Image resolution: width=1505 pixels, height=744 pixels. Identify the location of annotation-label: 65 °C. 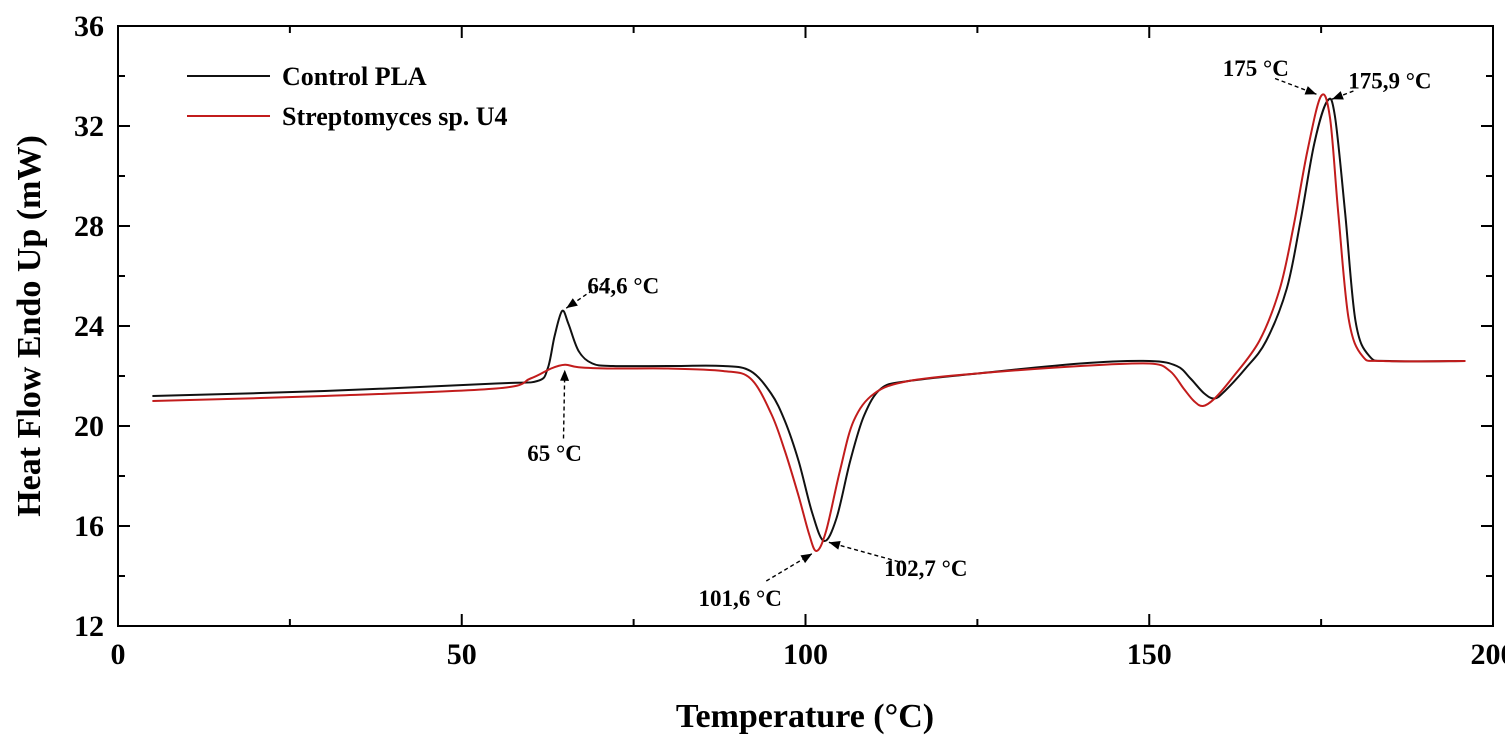
(554, 453).